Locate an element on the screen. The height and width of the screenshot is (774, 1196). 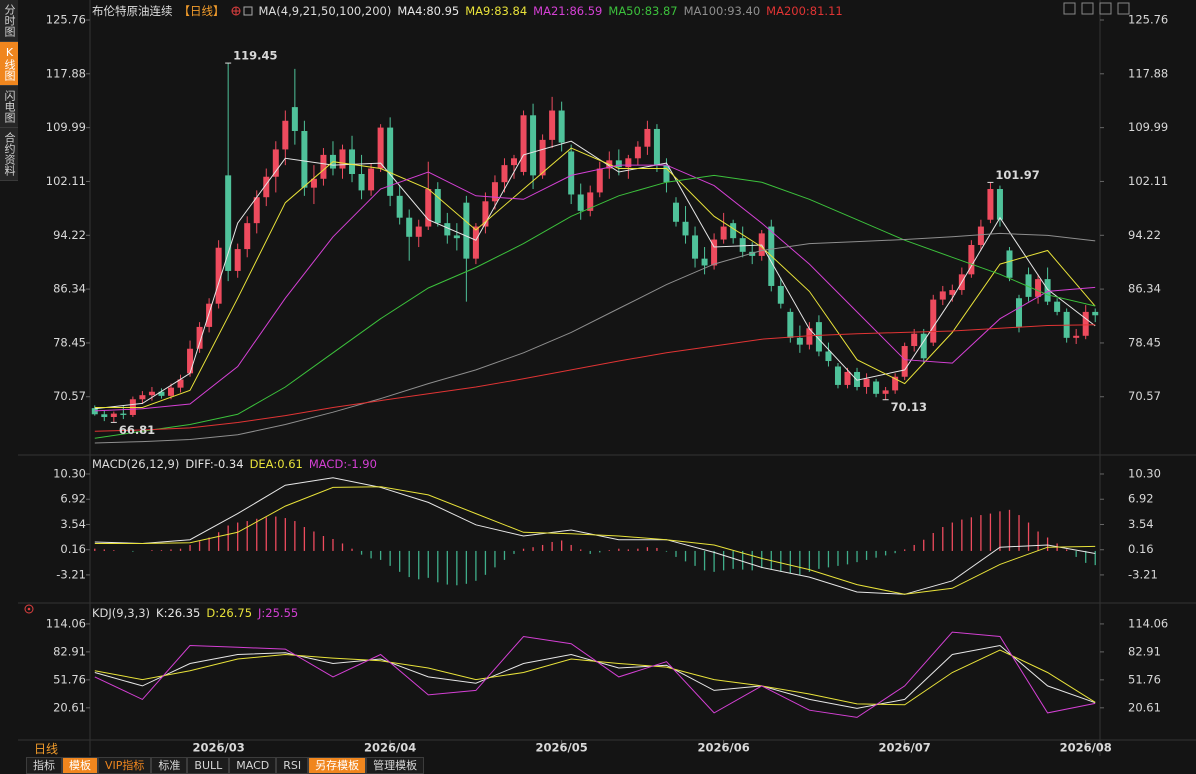
kdj-header: KDJ(9,3,3) K:26.35 D:26.75 J:25.55 is located at coordinates (195, 613).